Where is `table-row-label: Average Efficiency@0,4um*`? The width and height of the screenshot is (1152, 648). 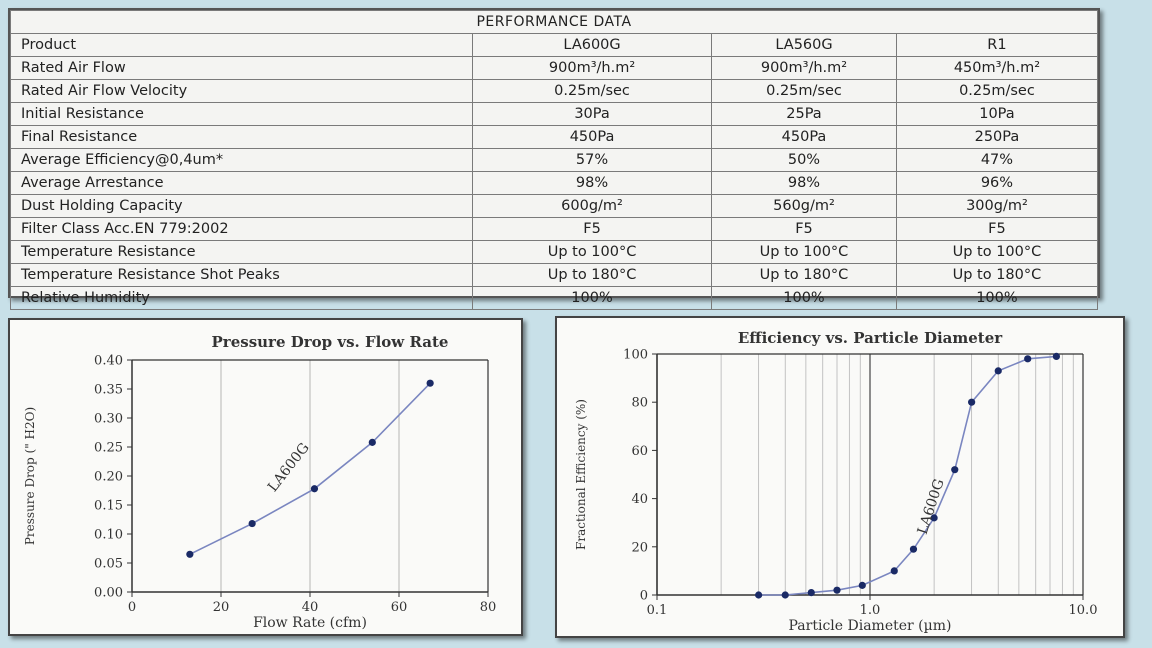
table-row-label: Average Efficiency@0,4um* is located at coordinates (241, 160).